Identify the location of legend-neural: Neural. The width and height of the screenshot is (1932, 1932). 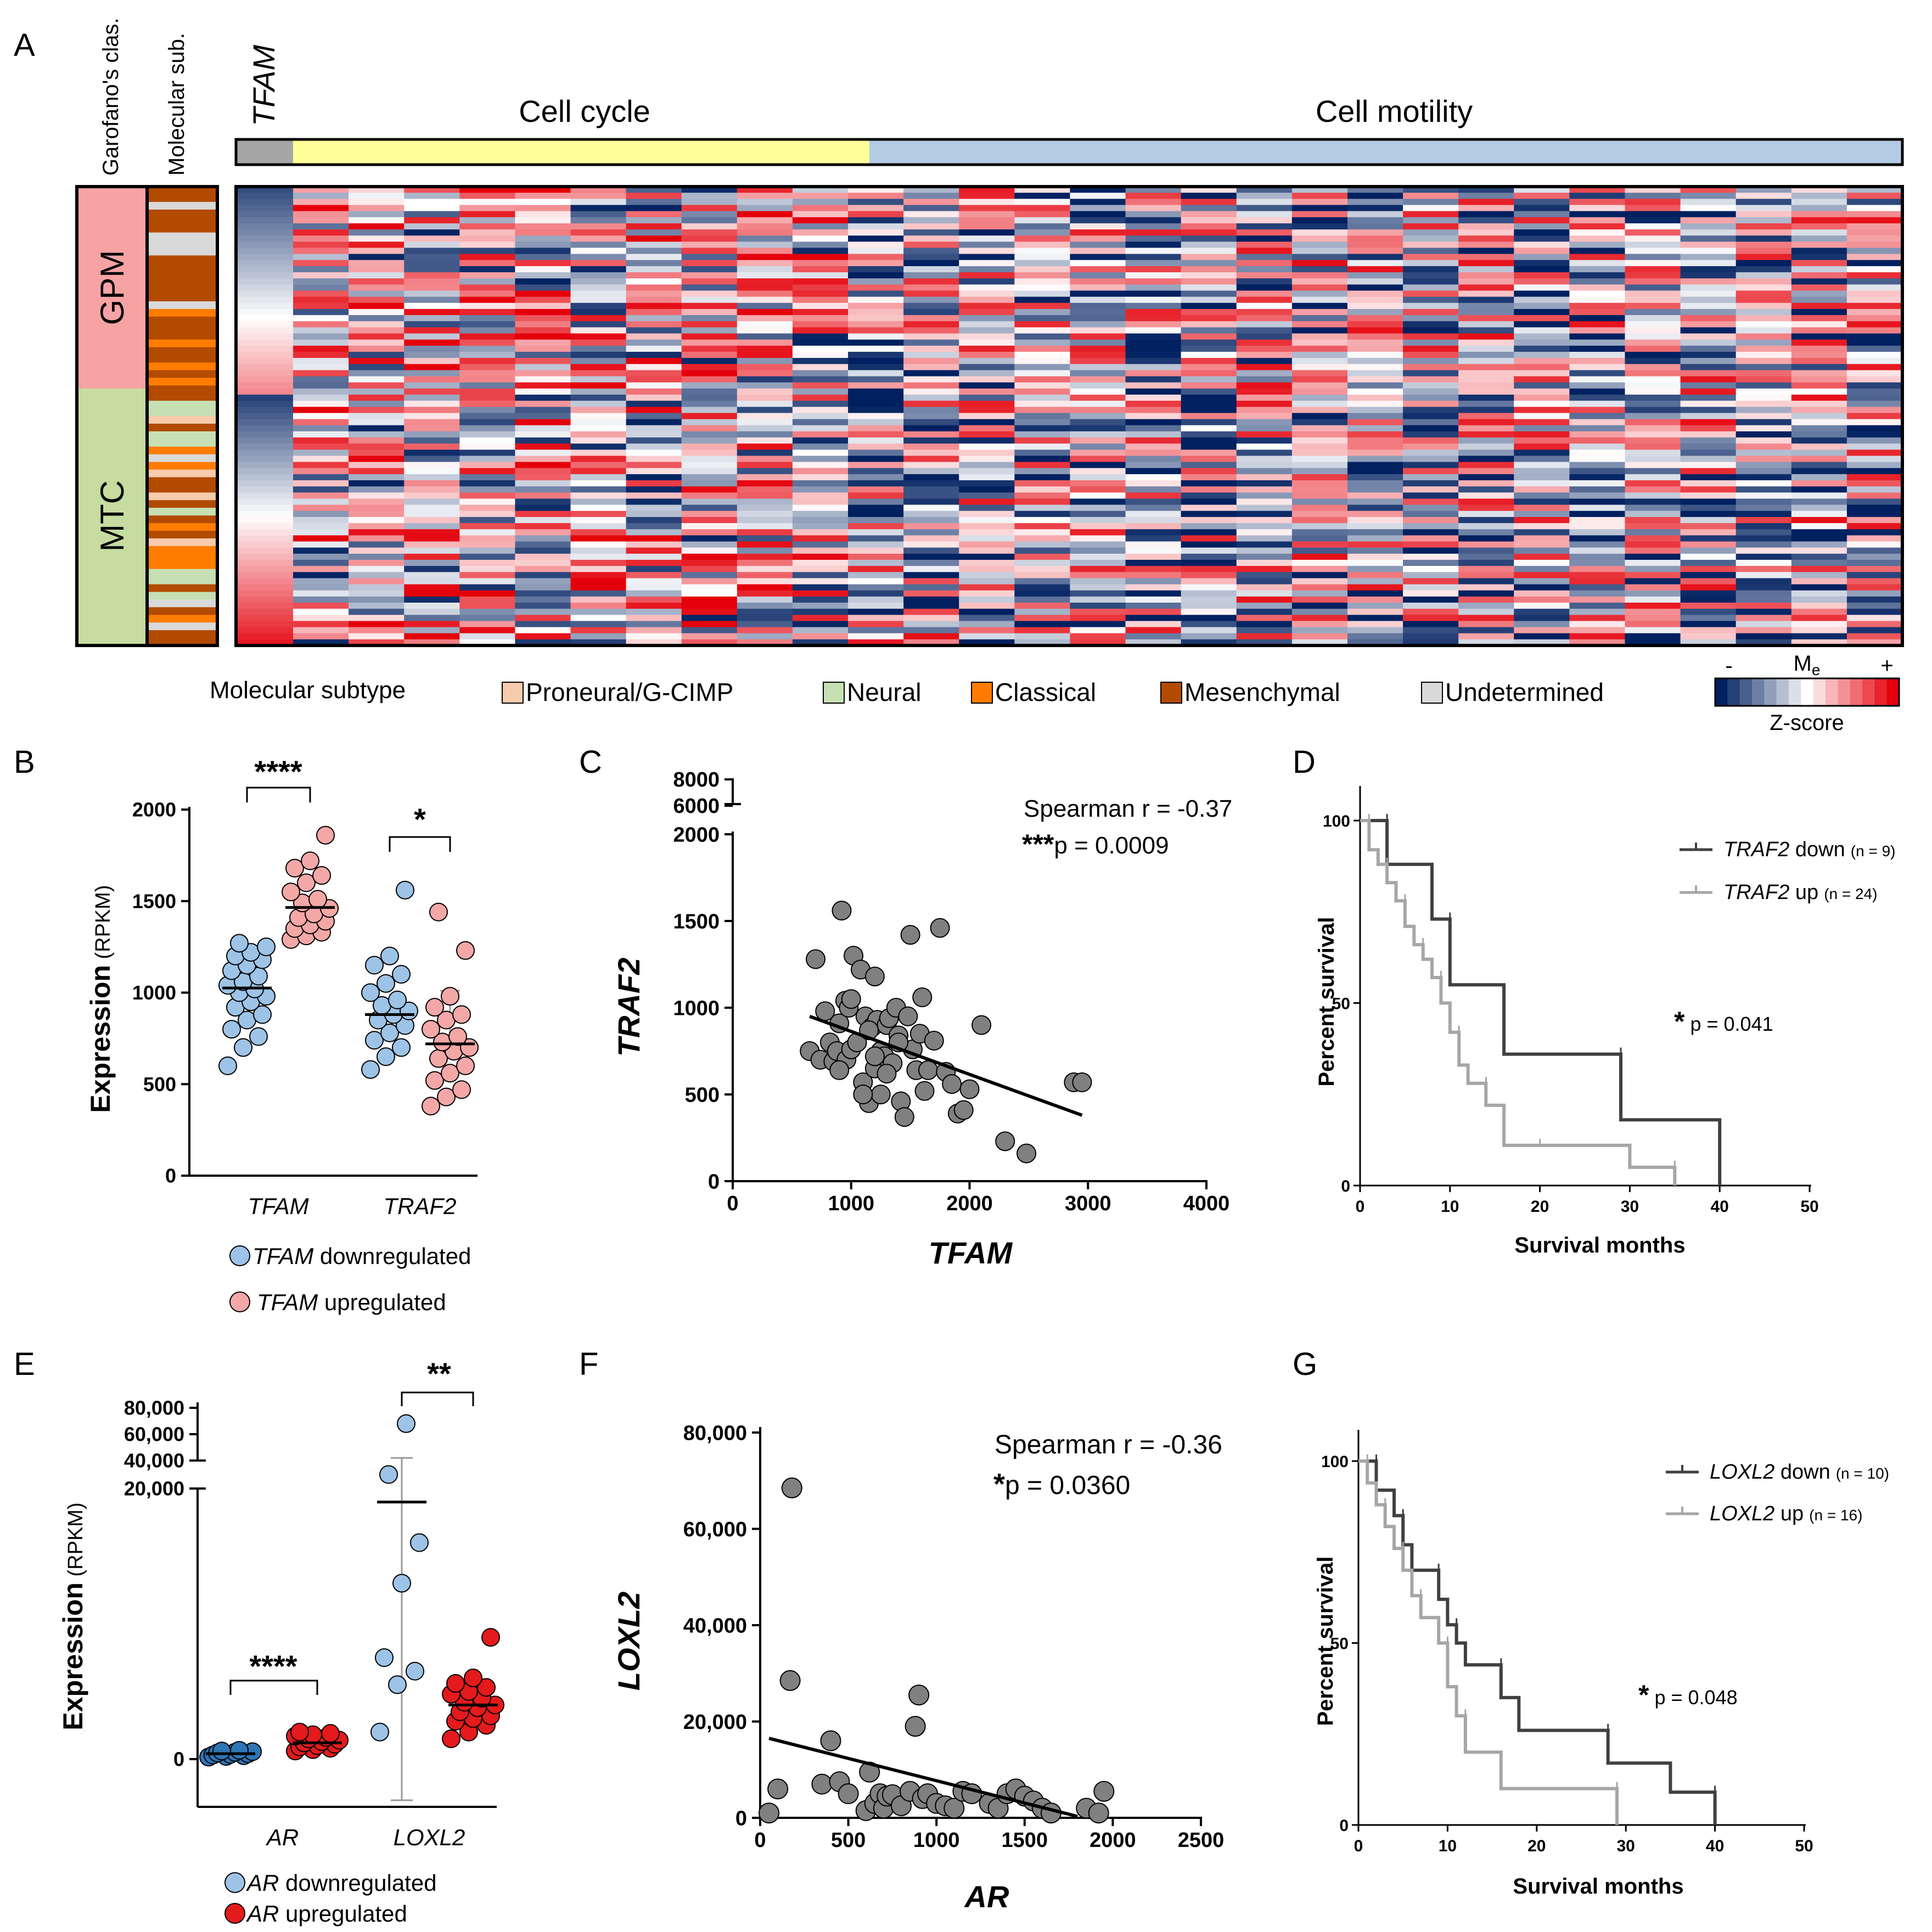
(872, 692).